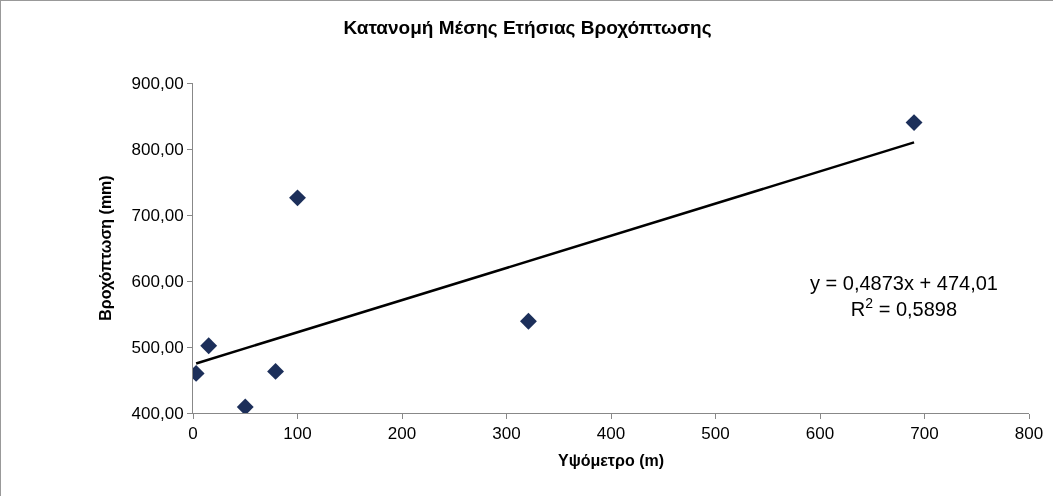 The width and height of the screenshot is (1053, 496). Describe the element at coordinates (157, 149) in the screenshot. I see `y-tick-label: 800,00` at that location.